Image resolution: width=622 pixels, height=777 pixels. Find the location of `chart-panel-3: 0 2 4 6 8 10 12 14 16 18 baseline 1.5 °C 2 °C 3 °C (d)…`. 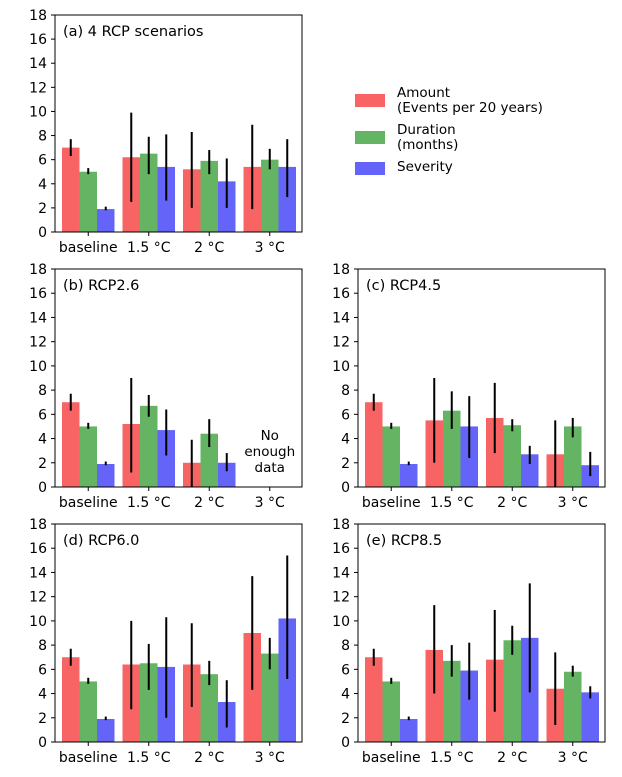

chart-panel-3: 0 2 4 6 8 10 12 14 16 18 baseline 1.5 °C 2 °C 3 °C (d)… is located at coordinates (166, 641).